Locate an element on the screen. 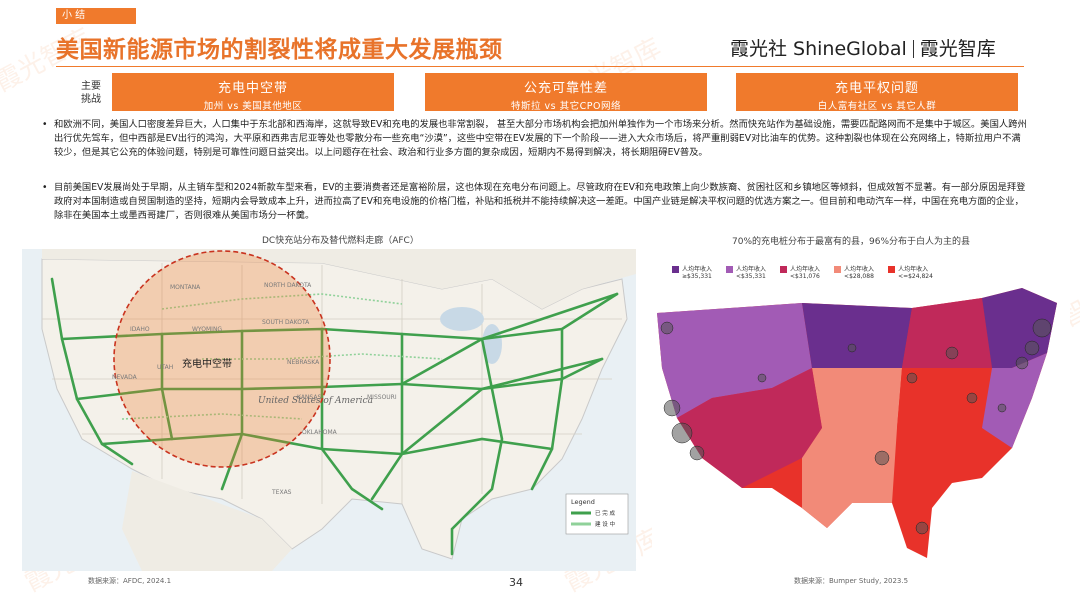  challenge-label: 主要 挑战 is located at coordinates (91, 93).